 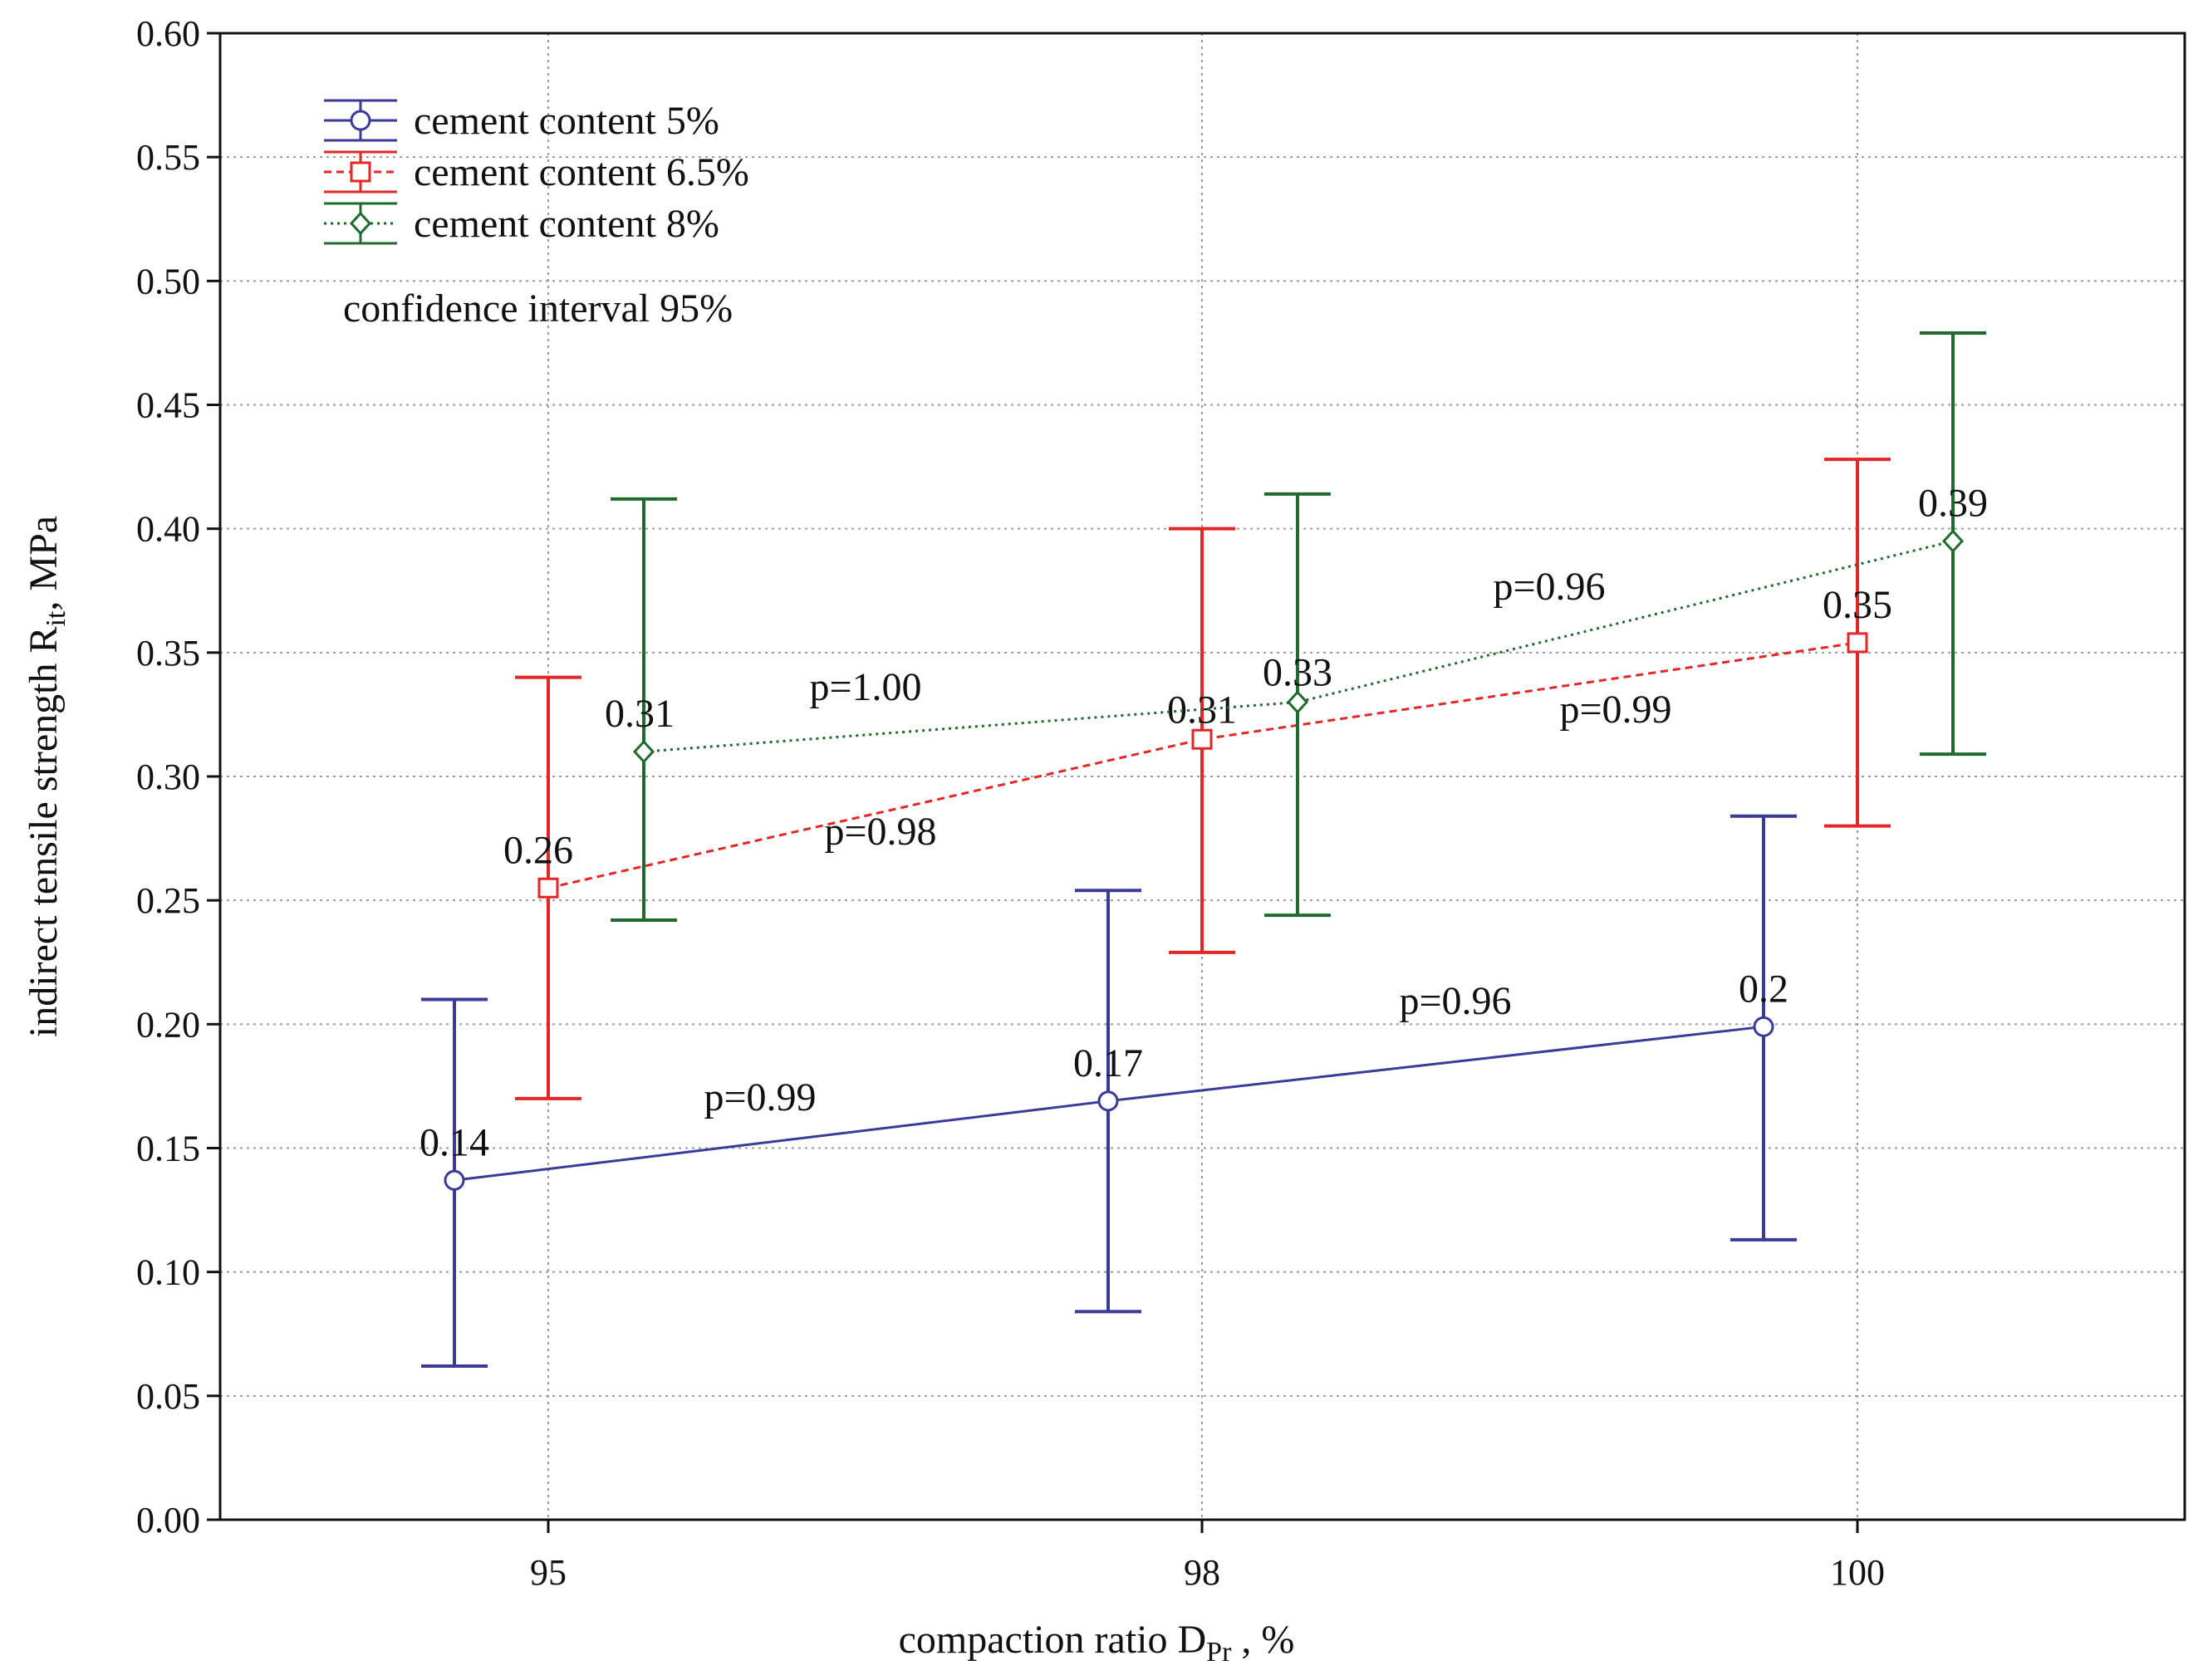 What do you see at coordinates (56, 618) in the screenshot?
I see `y-axis-title-sub: it` at bounding box center [56, 618].